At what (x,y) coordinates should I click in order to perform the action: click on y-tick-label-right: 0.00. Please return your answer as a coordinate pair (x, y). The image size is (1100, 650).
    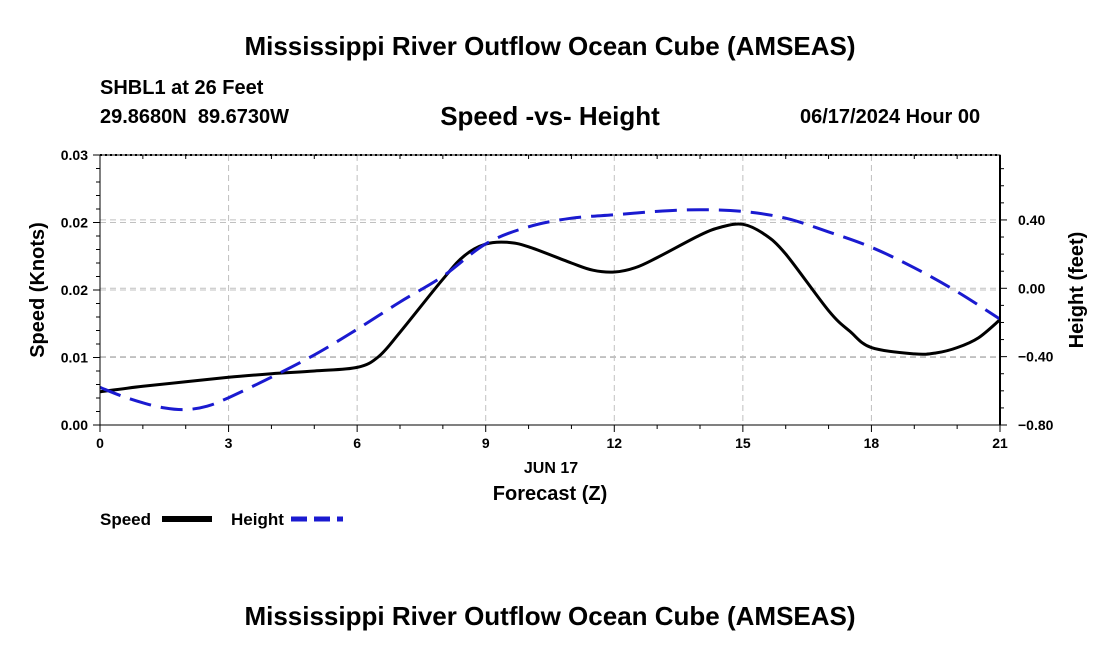
    Looking at the image, I should click on (1031, 288).